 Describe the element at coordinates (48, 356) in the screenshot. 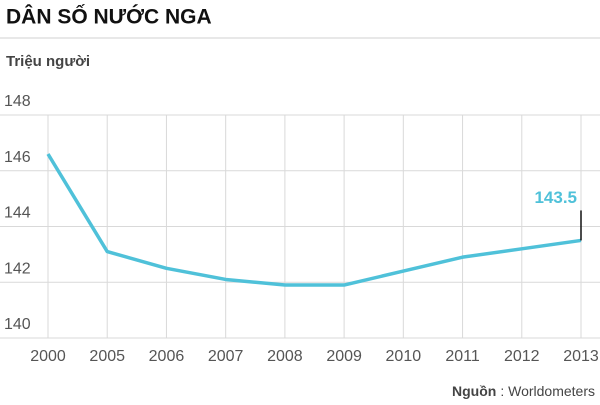

I see `x-tick-label: 2000` at that location.